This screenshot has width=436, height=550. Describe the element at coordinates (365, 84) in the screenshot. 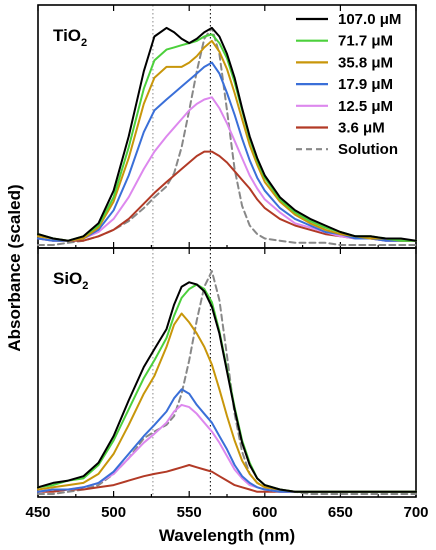

I see `legend-label: 17.9 μM` at that location.